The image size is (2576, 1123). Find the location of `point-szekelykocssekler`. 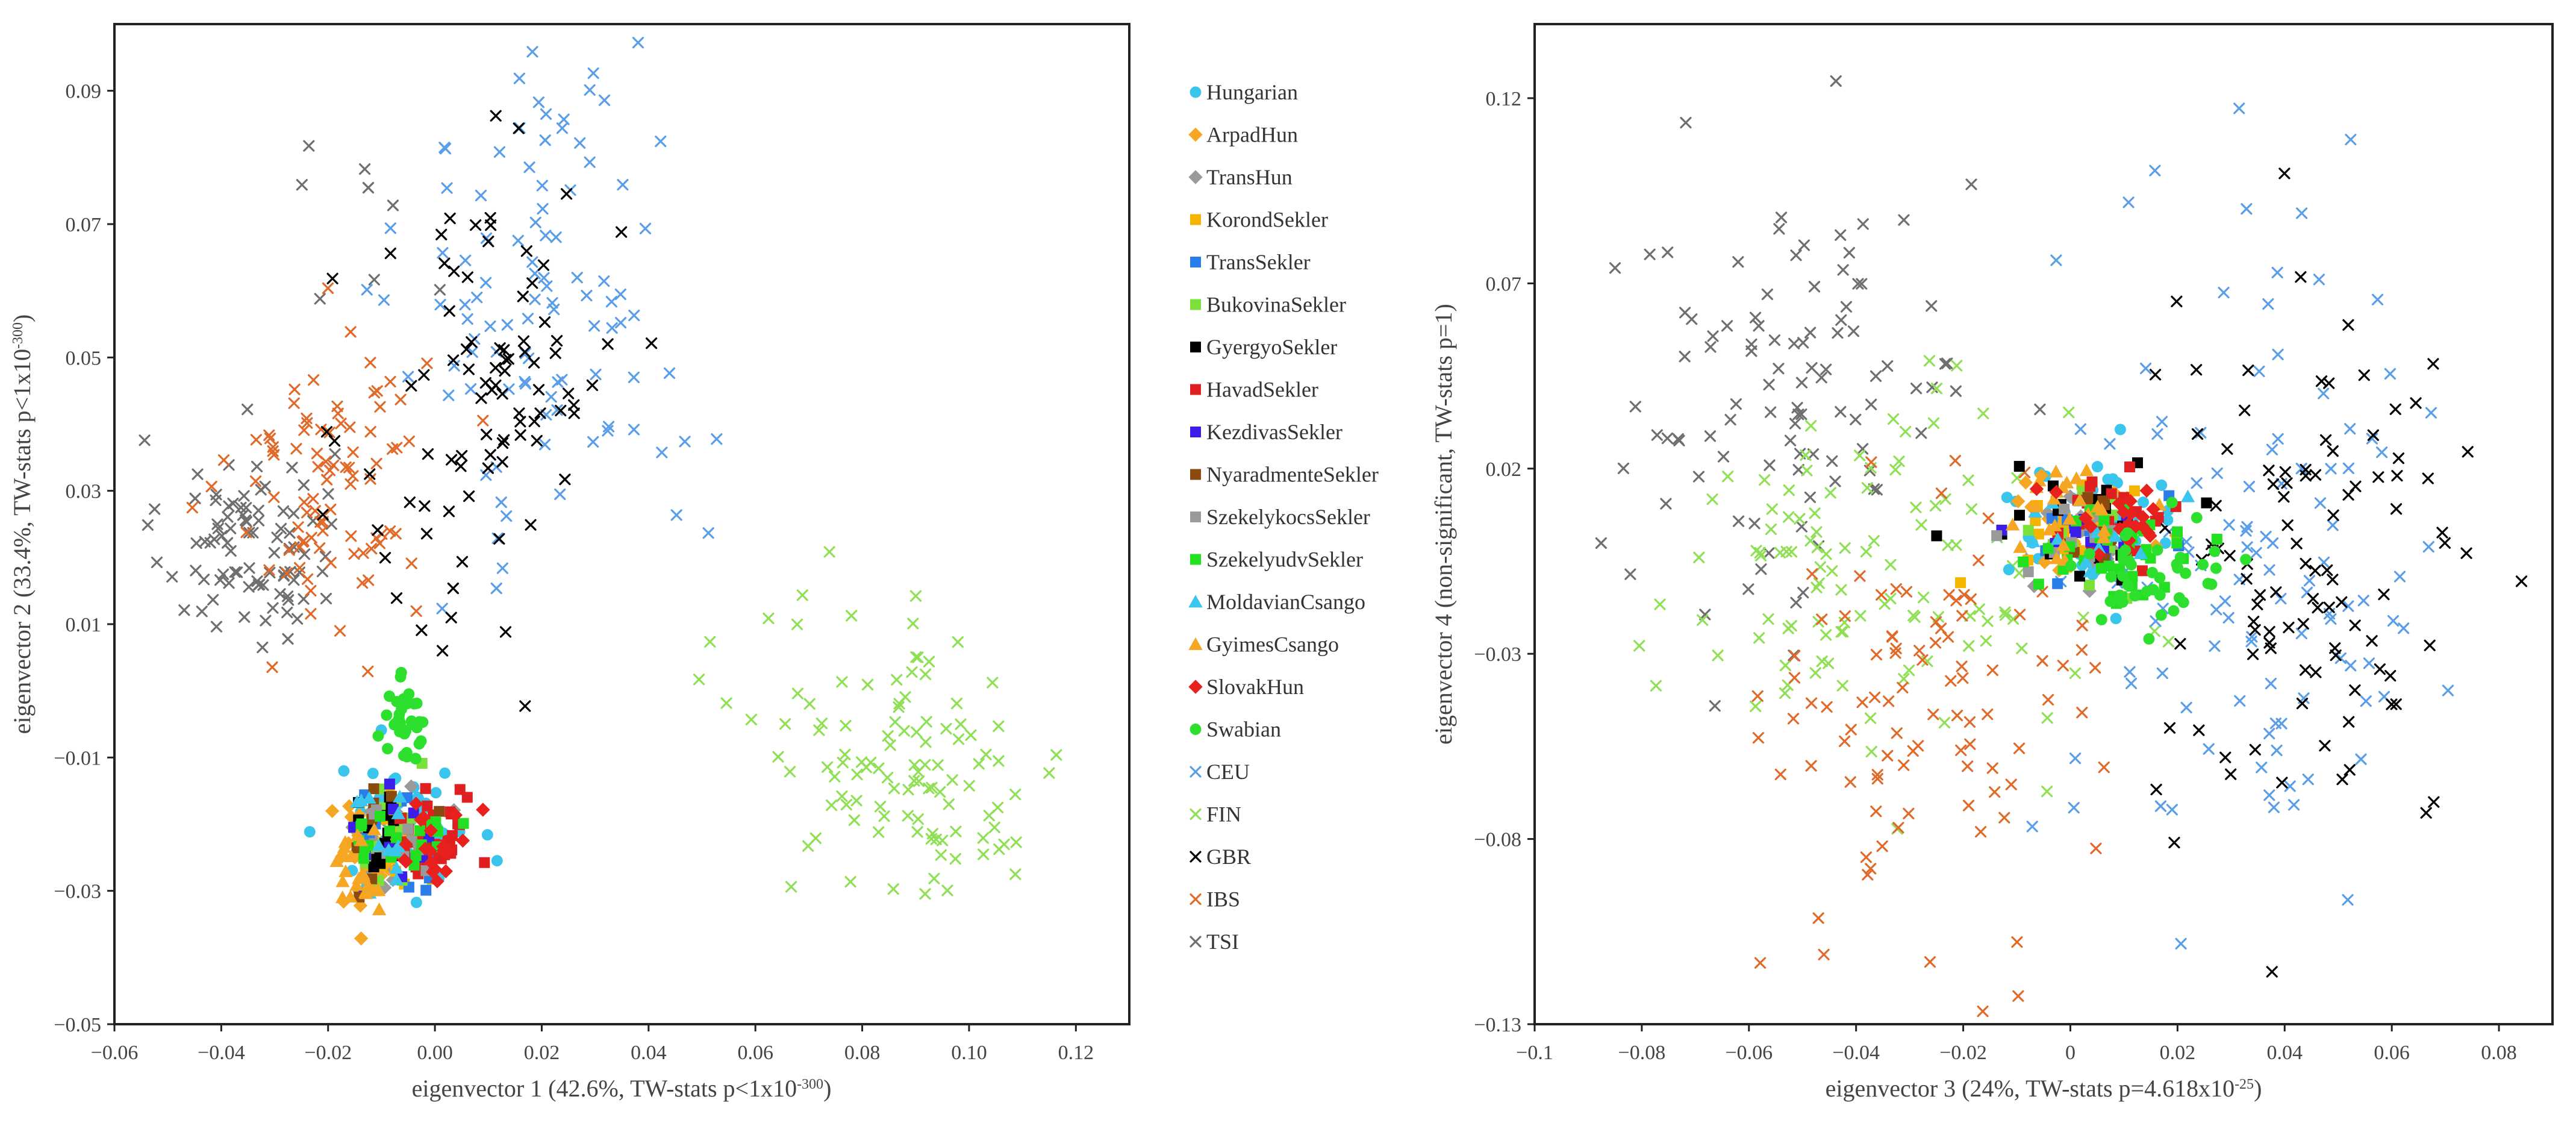

point-szekelykocssekler is located at coordinates (408, 828).